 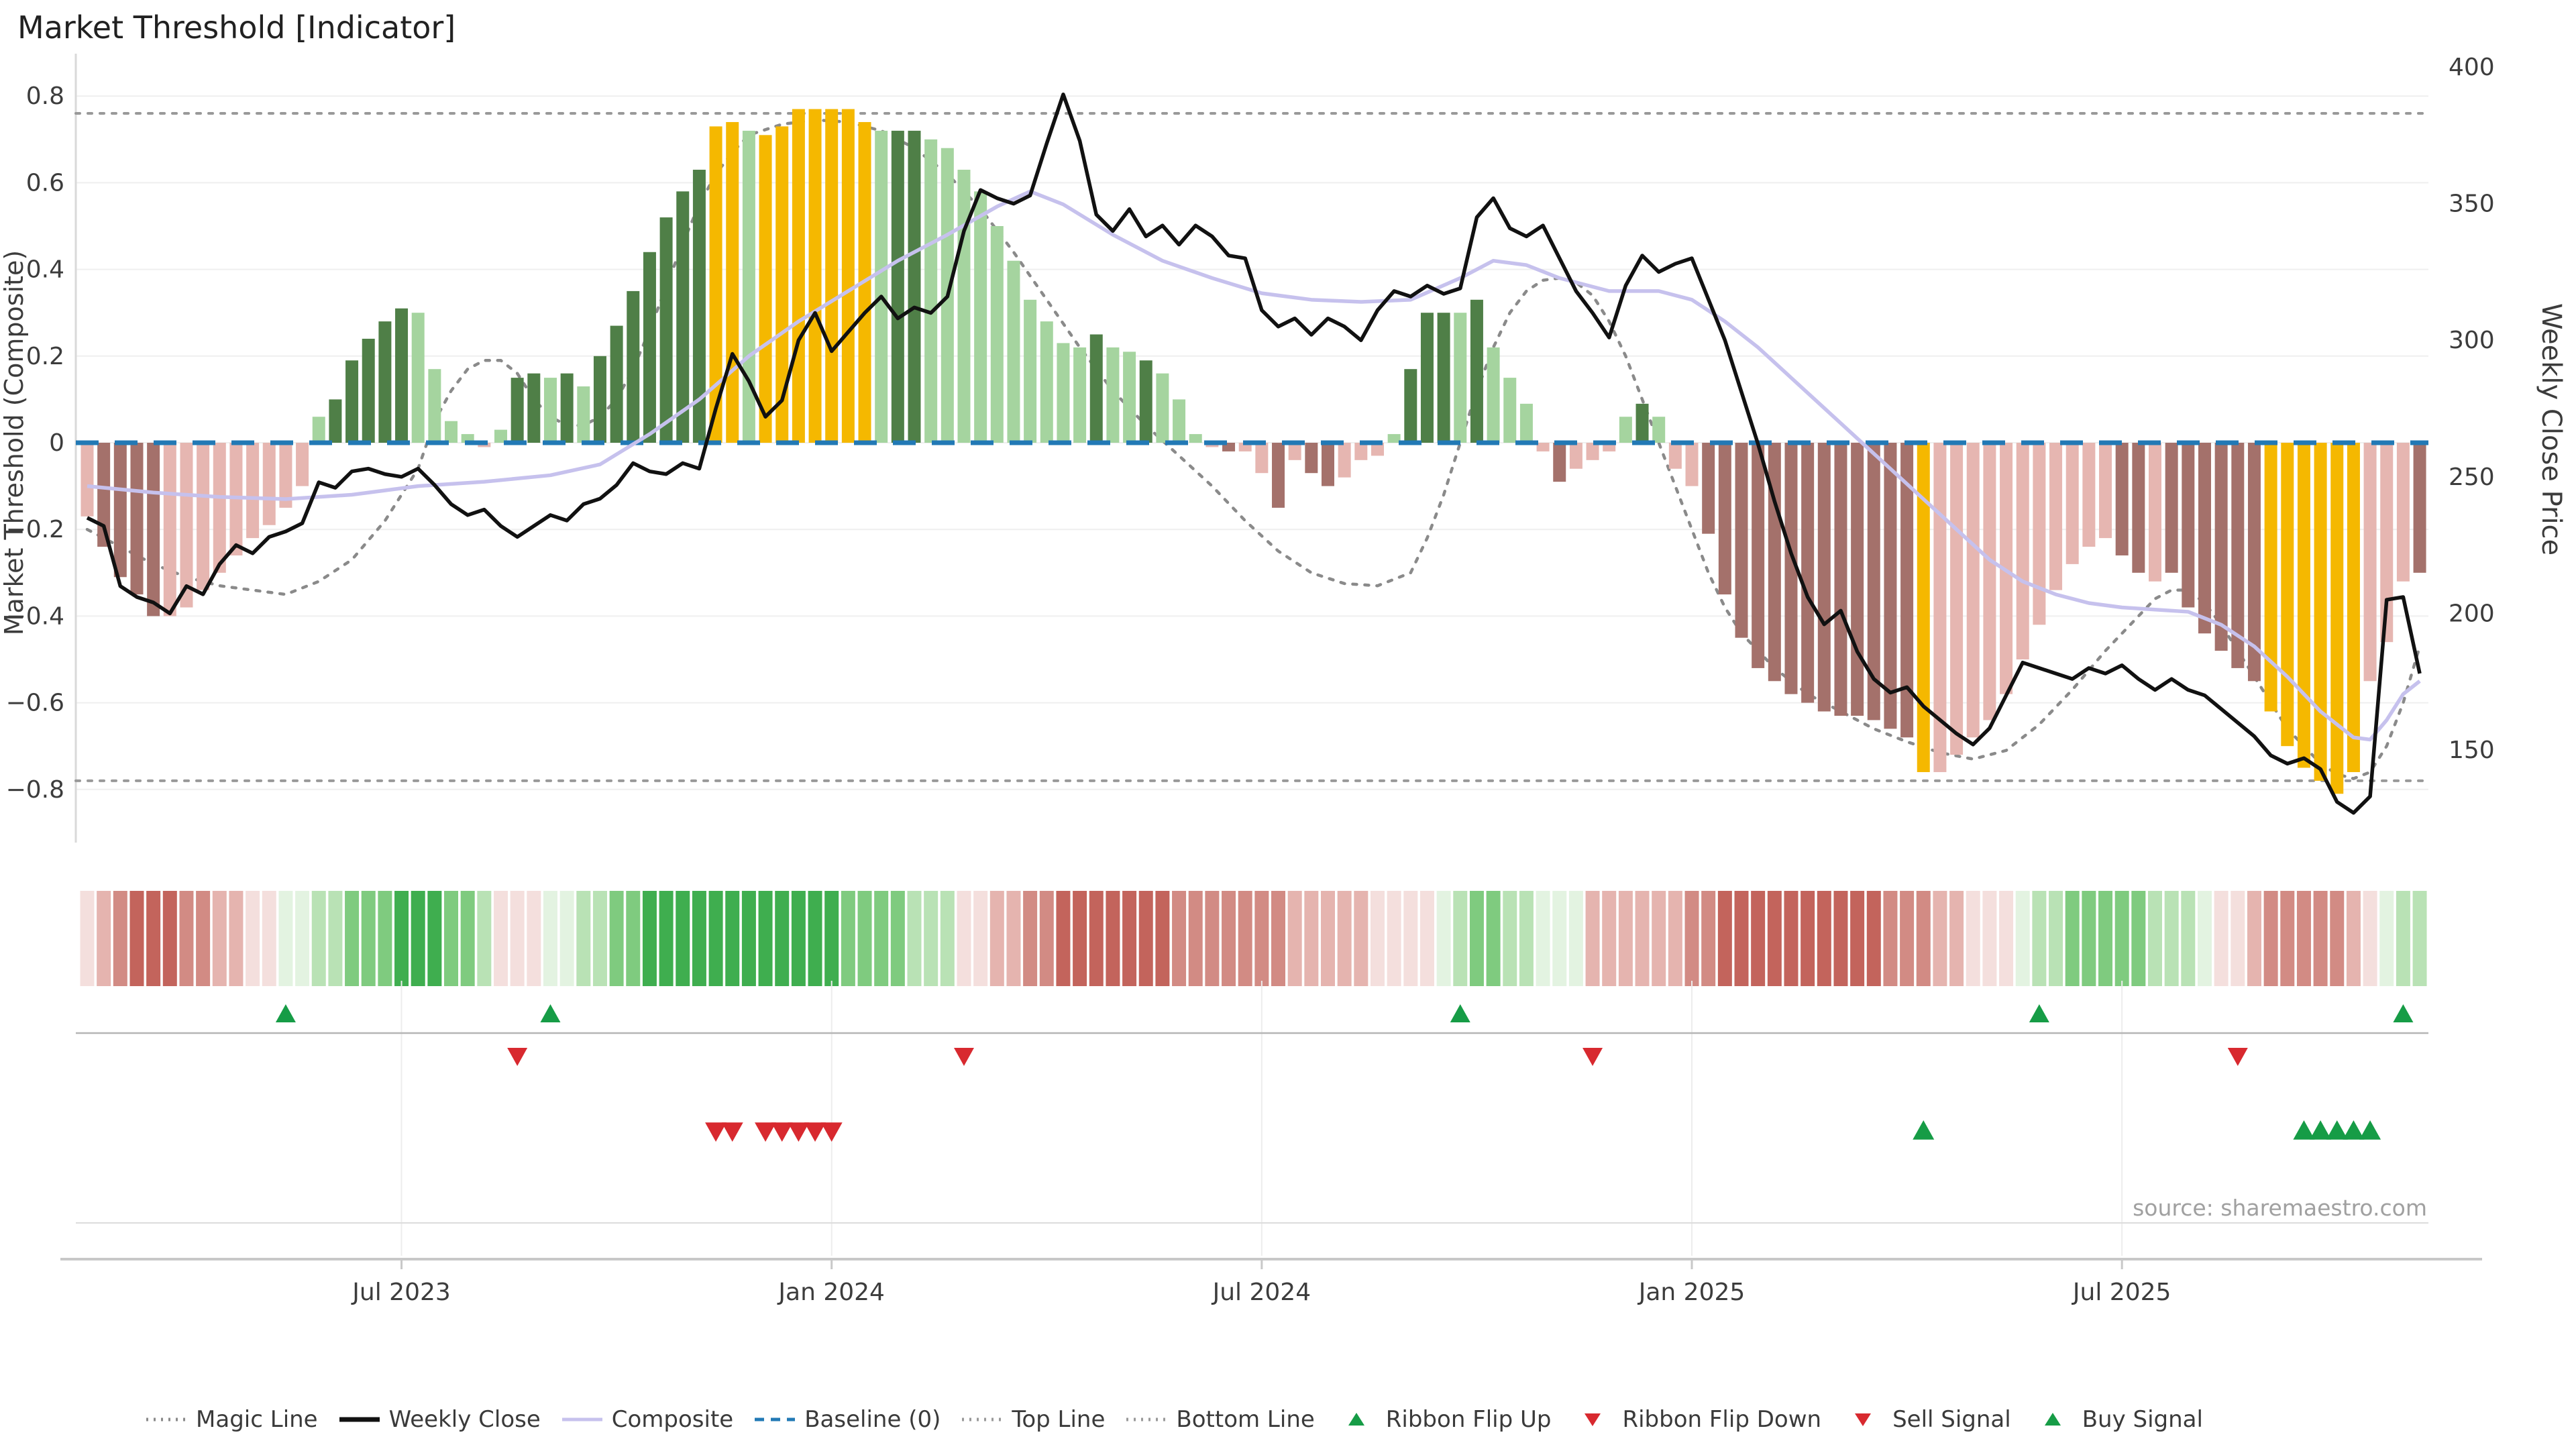 I want to click on legend-label: Ribbon Flip Down, so click(x=1722, y=1419).